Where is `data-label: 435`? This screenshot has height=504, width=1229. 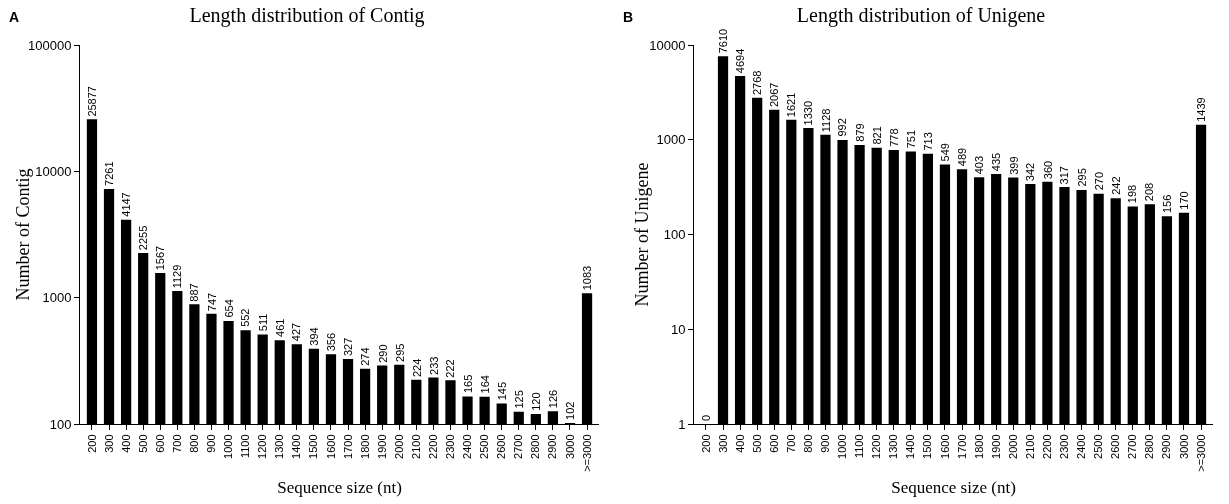
data-label: 435 is located at coordinates (996, 162).